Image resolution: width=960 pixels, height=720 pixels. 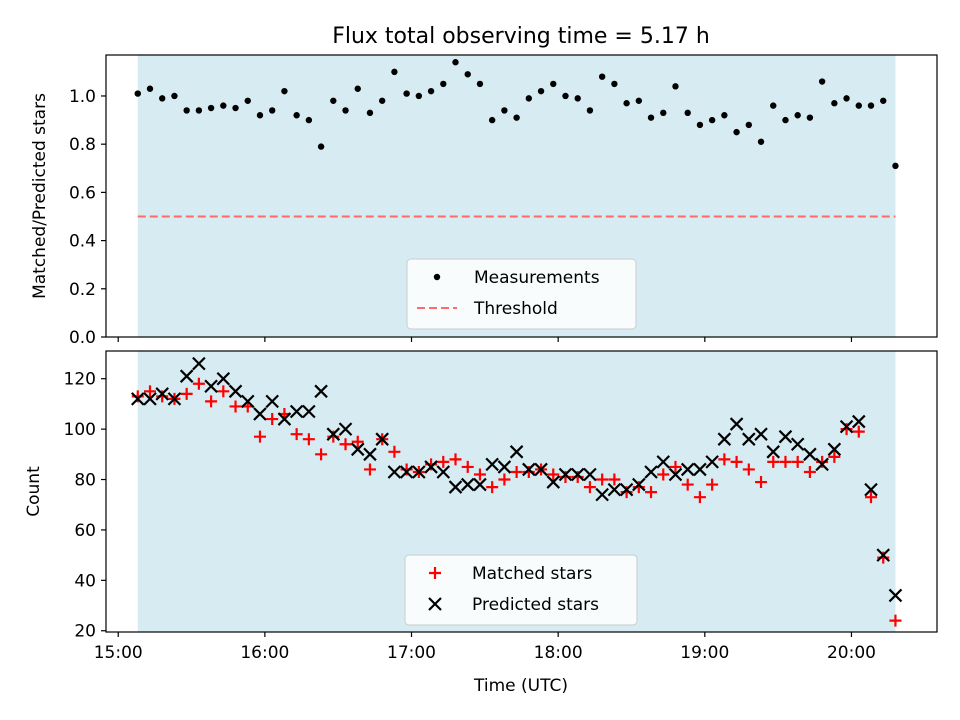 I want to click on legend-box, so click(x=521, y=294).